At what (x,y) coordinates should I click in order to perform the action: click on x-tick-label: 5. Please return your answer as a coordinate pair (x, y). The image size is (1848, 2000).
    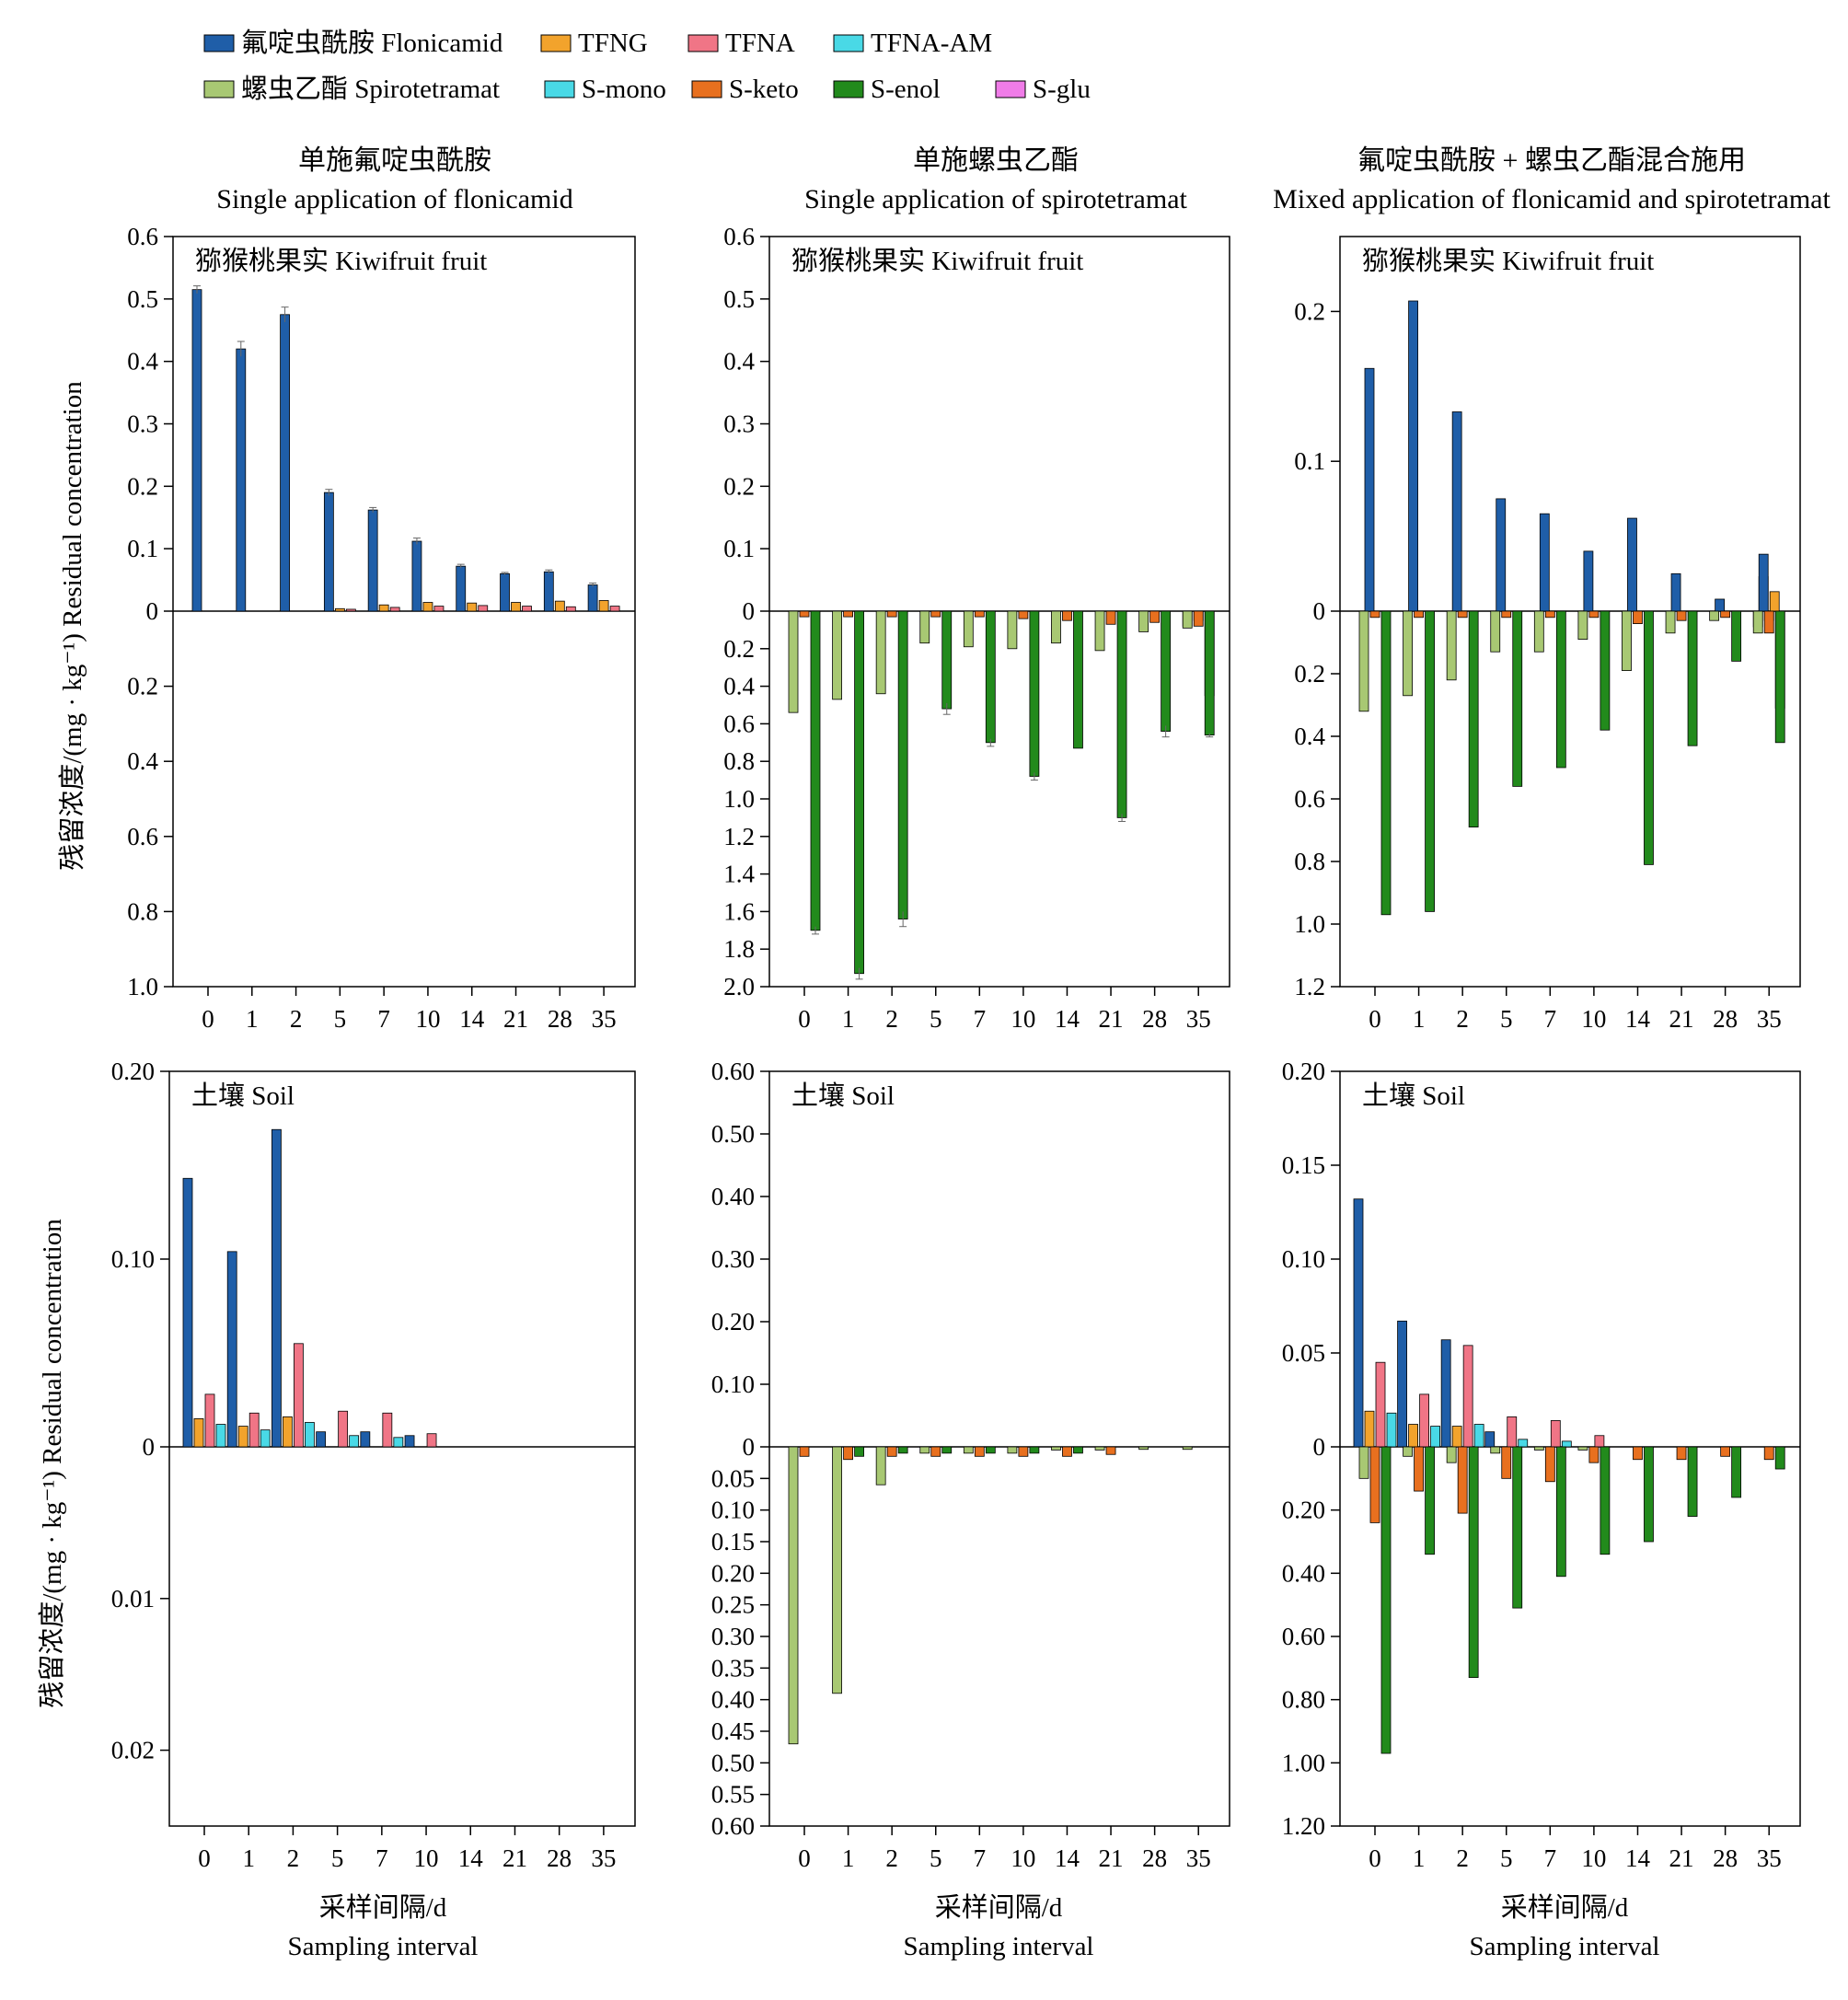
    Looking at the image, I should click on (1506, 1858).